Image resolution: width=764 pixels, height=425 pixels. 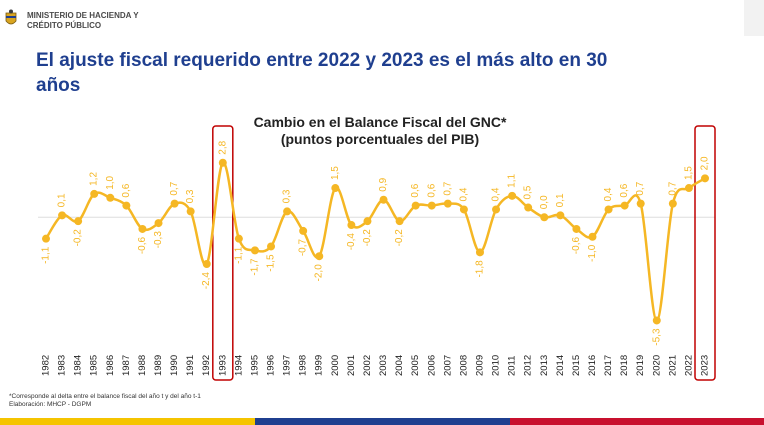 I want to click on x-tick-label-2003: 2003, so click(x=383, y=365).